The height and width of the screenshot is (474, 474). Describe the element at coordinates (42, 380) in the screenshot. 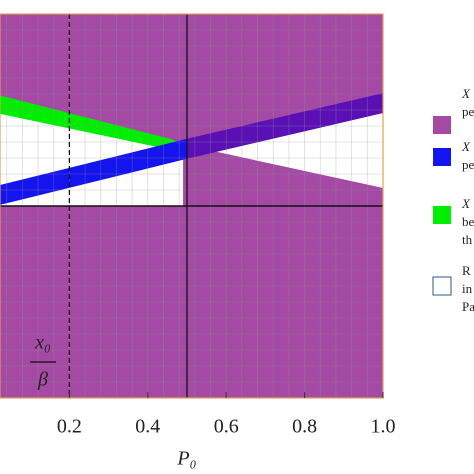

I see `annotation-denominator: β` at that location.